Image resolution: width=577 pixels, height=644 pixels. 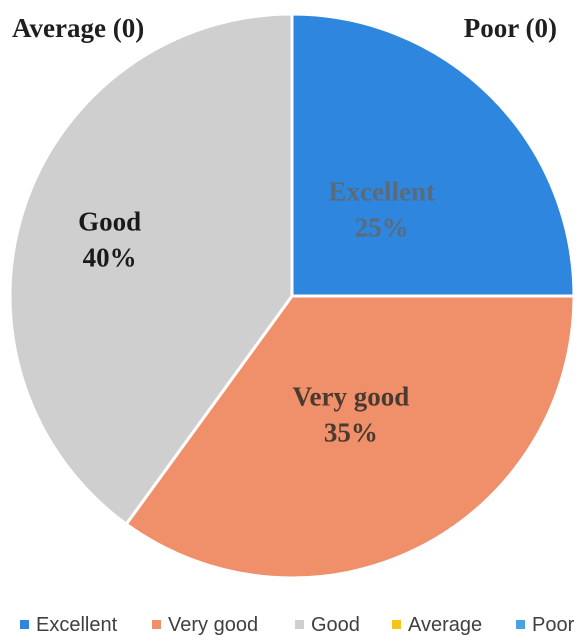 I want to click on legend: Excellent Very good Good Average Poor, so click(x=297, y=625).